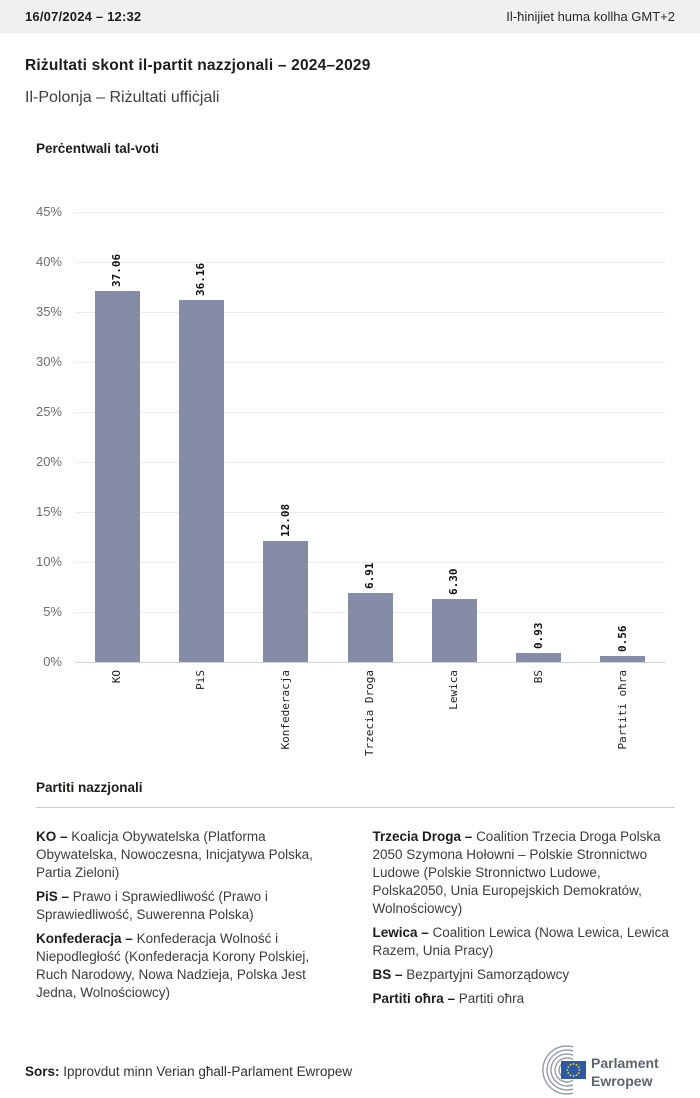 The image size is (700, 1098). I want to click on party-abbr: BS –, so click(387, 974).